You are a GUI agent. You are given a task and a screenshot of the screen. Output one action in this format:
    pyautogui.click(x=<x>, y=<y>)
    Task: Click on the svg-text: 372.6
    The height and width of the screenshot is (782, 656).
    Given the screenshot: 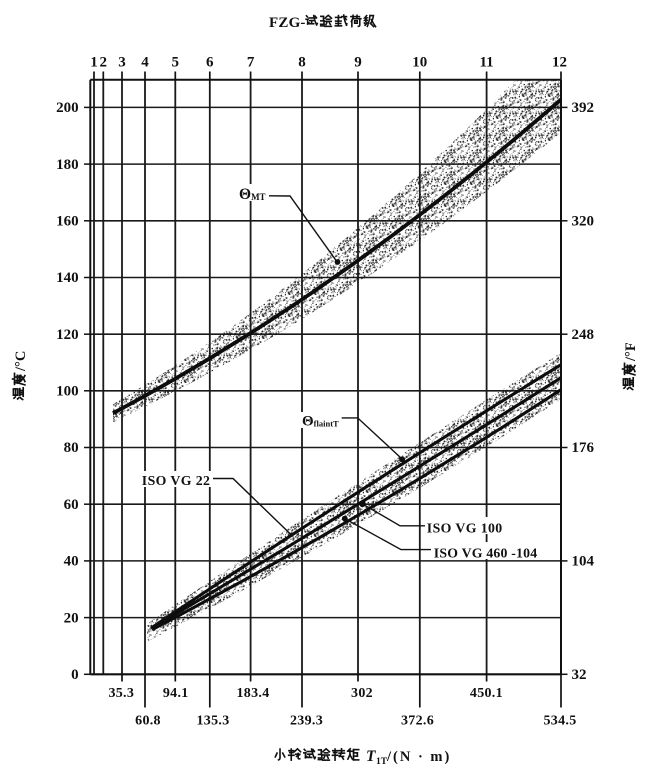 What is the action you would take?
    pyautogui.click(x=417, y=721)
    